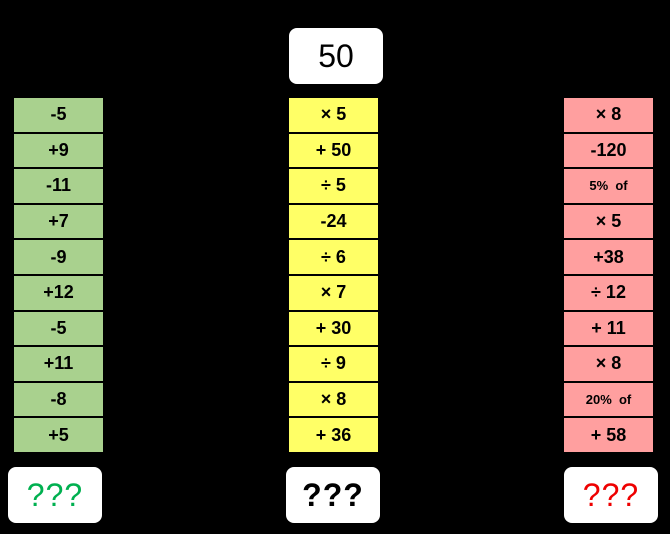 This screenshot has height=534, width=670. I want to click on operation-cell: × 7, so click(333, 292).